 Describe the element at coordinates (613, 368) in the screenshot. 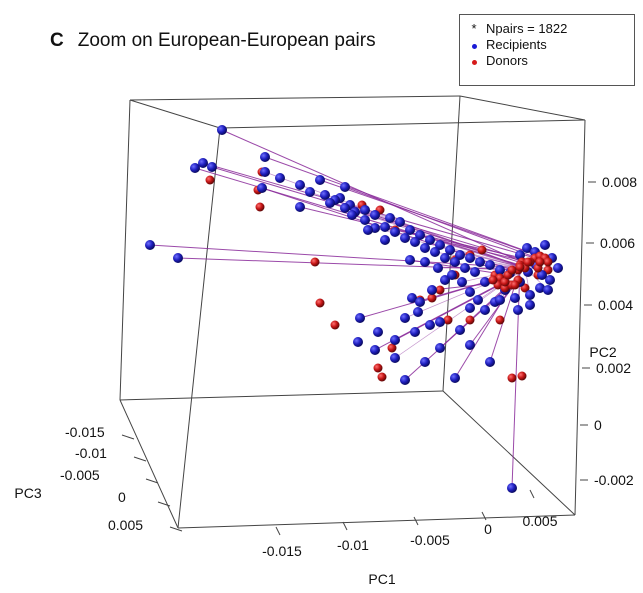

I see `tick-label-pc2: 0.002` at that location.